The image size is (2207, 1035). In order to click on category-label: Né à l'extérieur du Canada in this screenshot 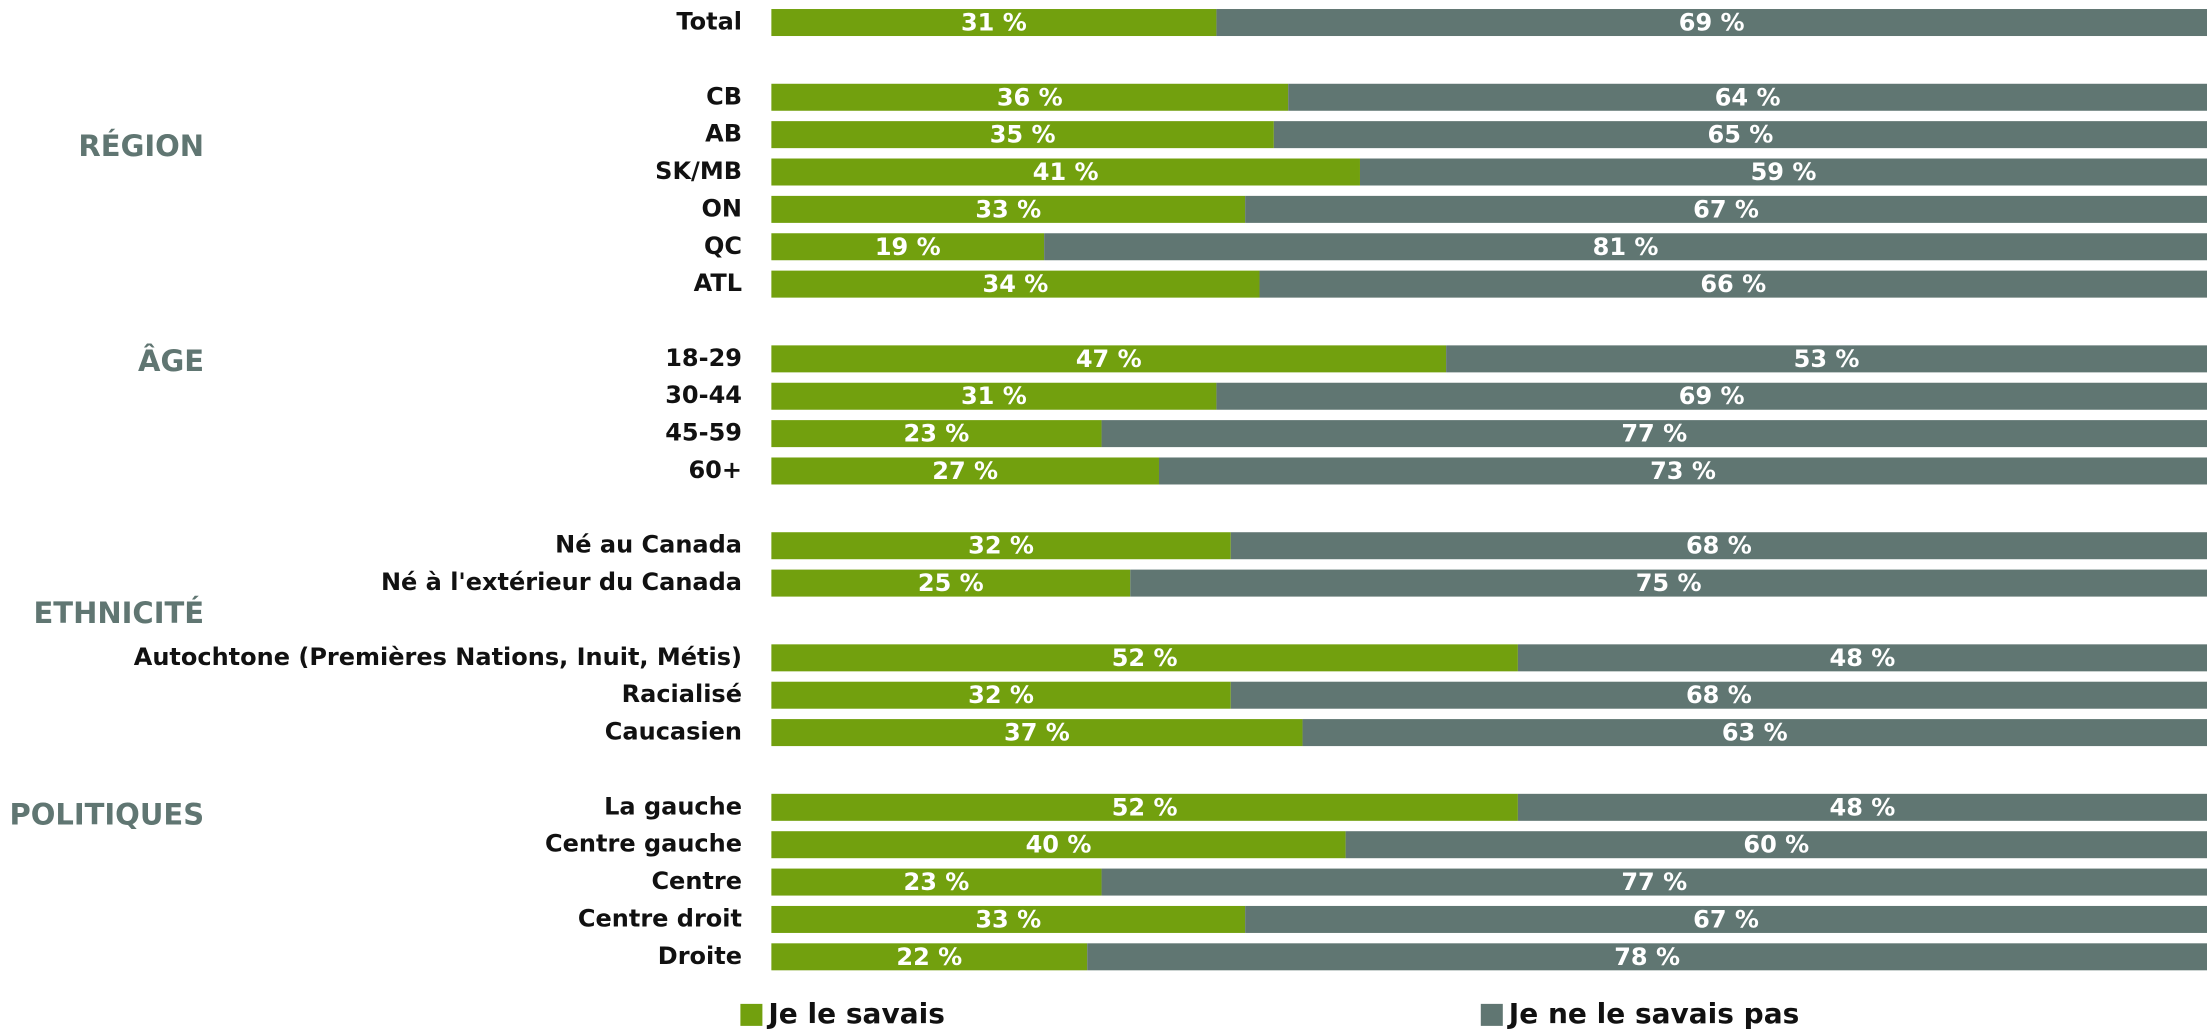, I will do `click(561, 582)`.